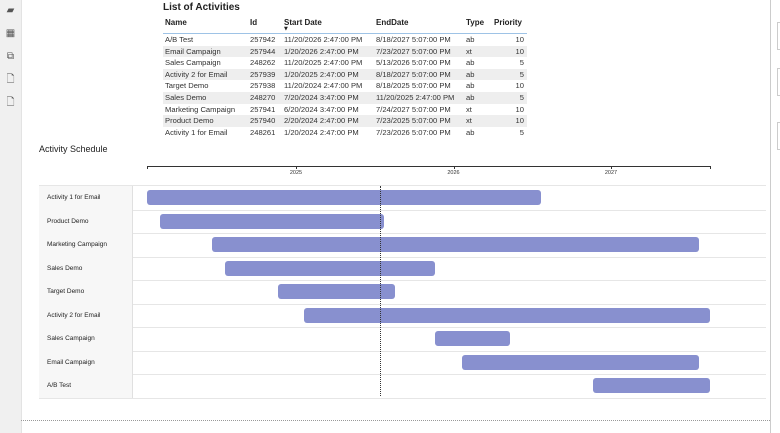 The image size is (780, 433). Describe the element at coordinates (186, 97) in the screenshot. I see `cell-name: Sales Demo` at that location.